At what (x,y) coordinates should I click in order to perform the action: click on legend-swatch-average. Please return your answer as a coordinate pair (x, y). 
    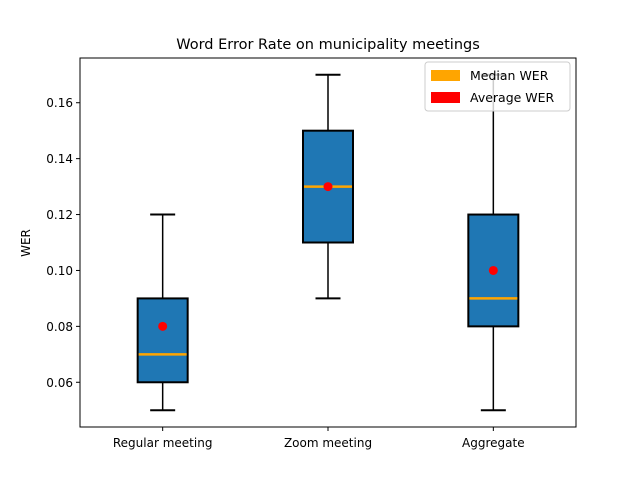
    Looking at the image, I should click on (445, 97).